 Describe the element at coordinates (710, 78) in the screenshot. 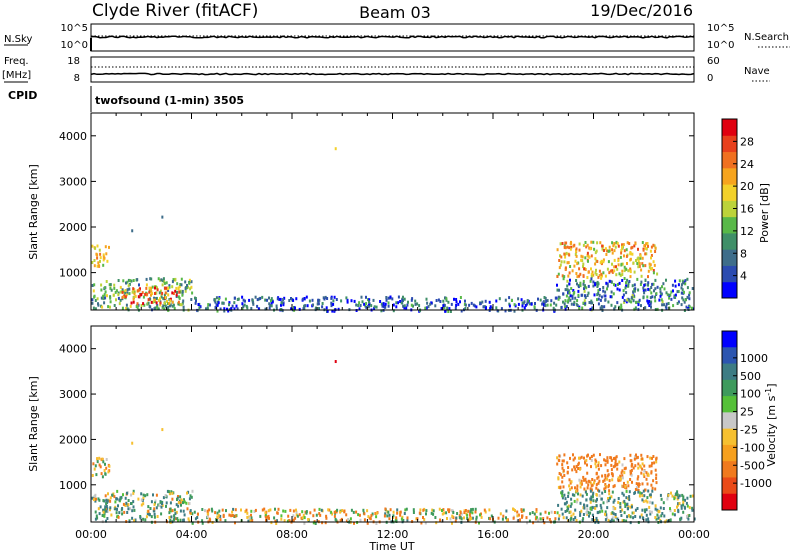

I see `nave-tick-low: 0` at that location.